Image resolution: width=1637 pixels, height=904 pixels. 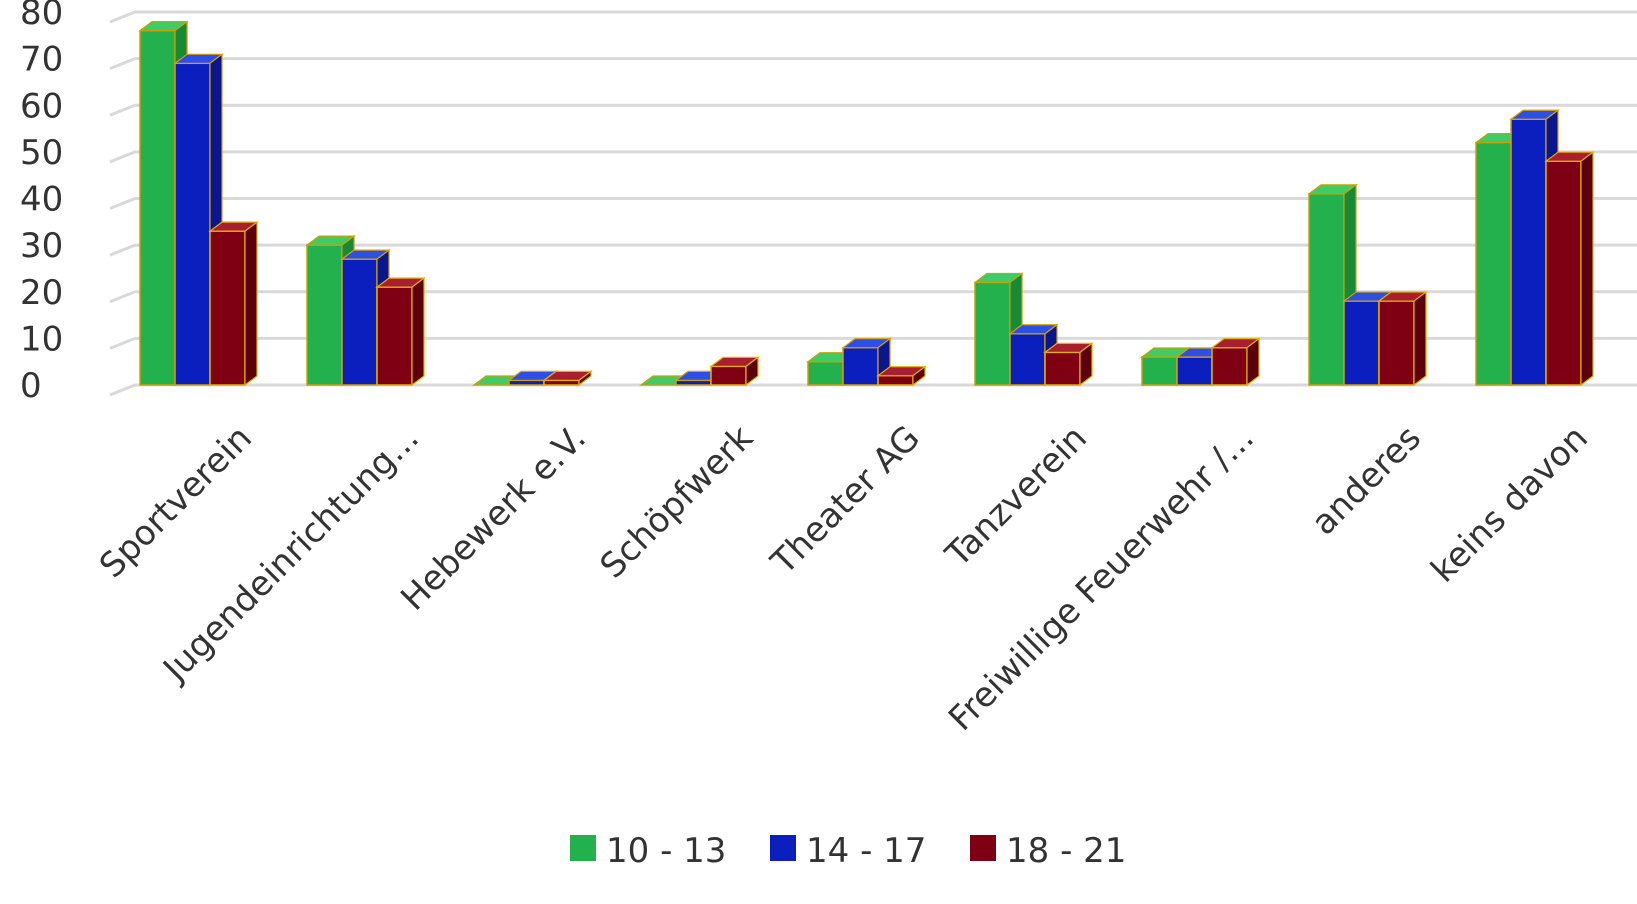 What do you see at coordinates (31, 386) in the screenshot?
I see `y-tick-label: 0` at bounding box center [31, 386].